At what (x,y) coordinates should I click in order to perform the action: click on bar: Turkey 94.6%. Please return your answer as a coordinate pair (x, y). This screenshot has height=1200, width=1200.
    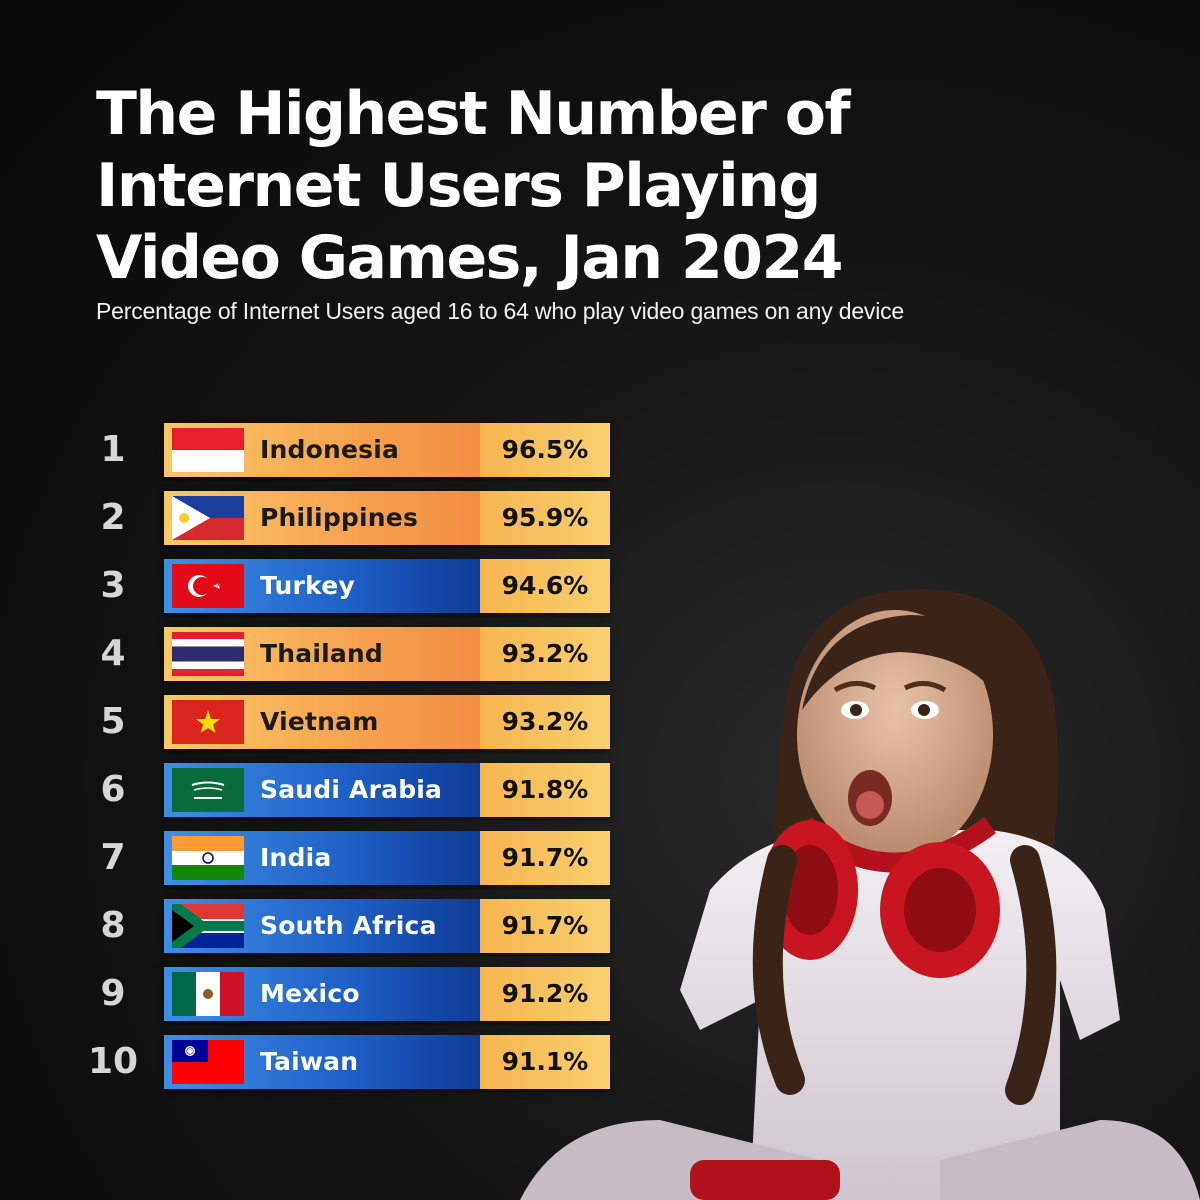
    Looking at the image, I should click on (387, 586).